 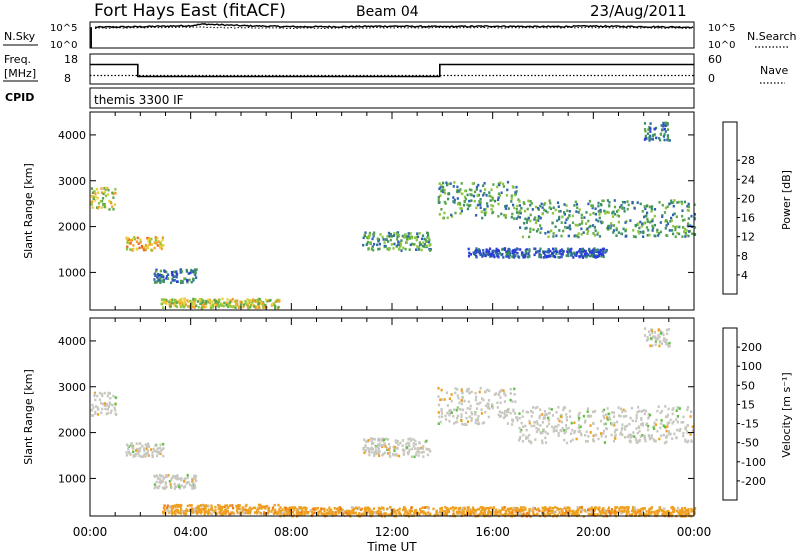 What do you see at coordinates (744, 275) in the screenshot?
I see `colorbar-tick-label: 4` at bounding box center [744, 275].